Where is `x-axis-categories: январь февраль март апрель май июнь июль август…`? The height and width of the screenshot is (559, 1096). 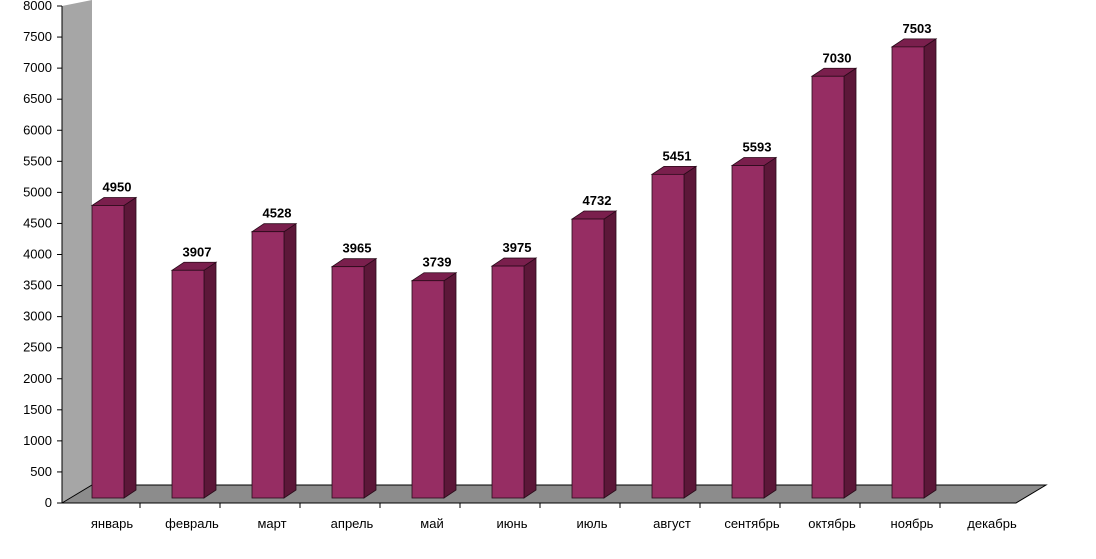 x-axis-categories: январь февраль март апрель май июнь июль август… is located at coordinates (554, 517).